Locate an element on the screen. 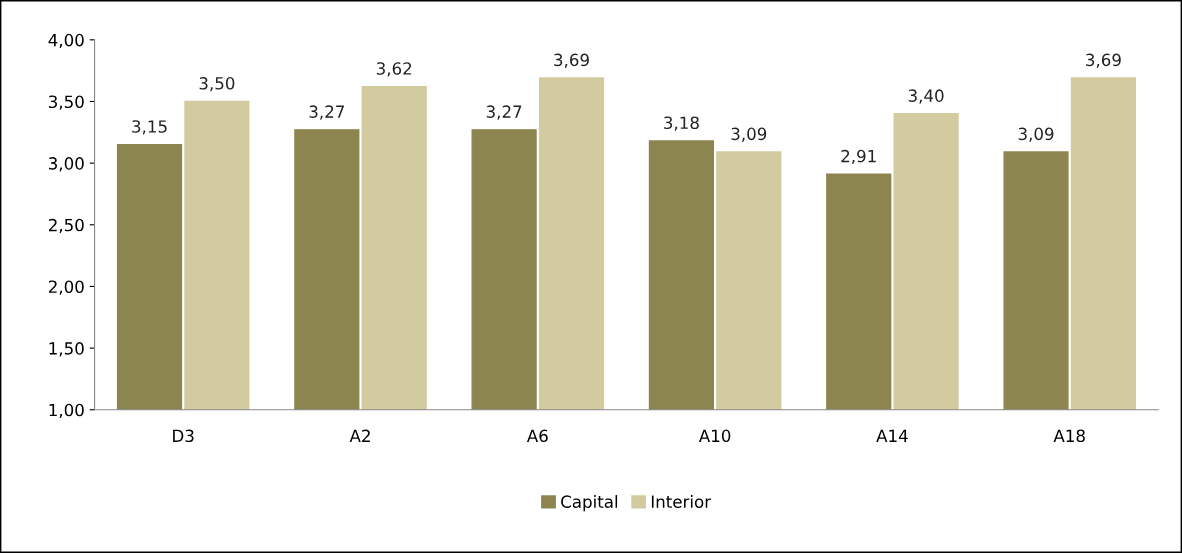 The width and height of the screenshot is (1182, 553). legend-label: Interior is located at coordinates (681, 501).